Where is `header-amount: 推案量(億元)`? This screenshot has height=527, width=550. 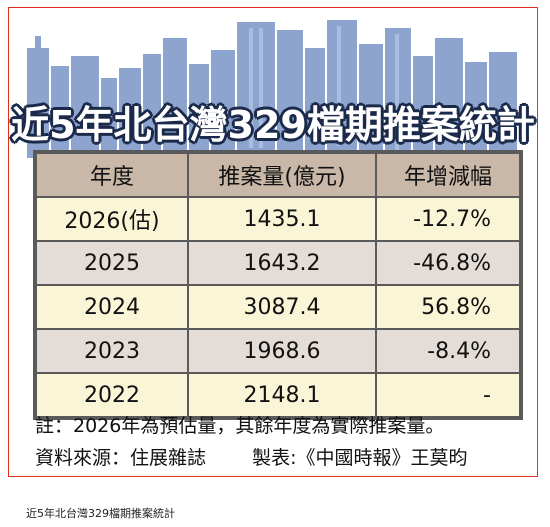 header-amount: 推案量(億元) is located at coordinates (282, 175).